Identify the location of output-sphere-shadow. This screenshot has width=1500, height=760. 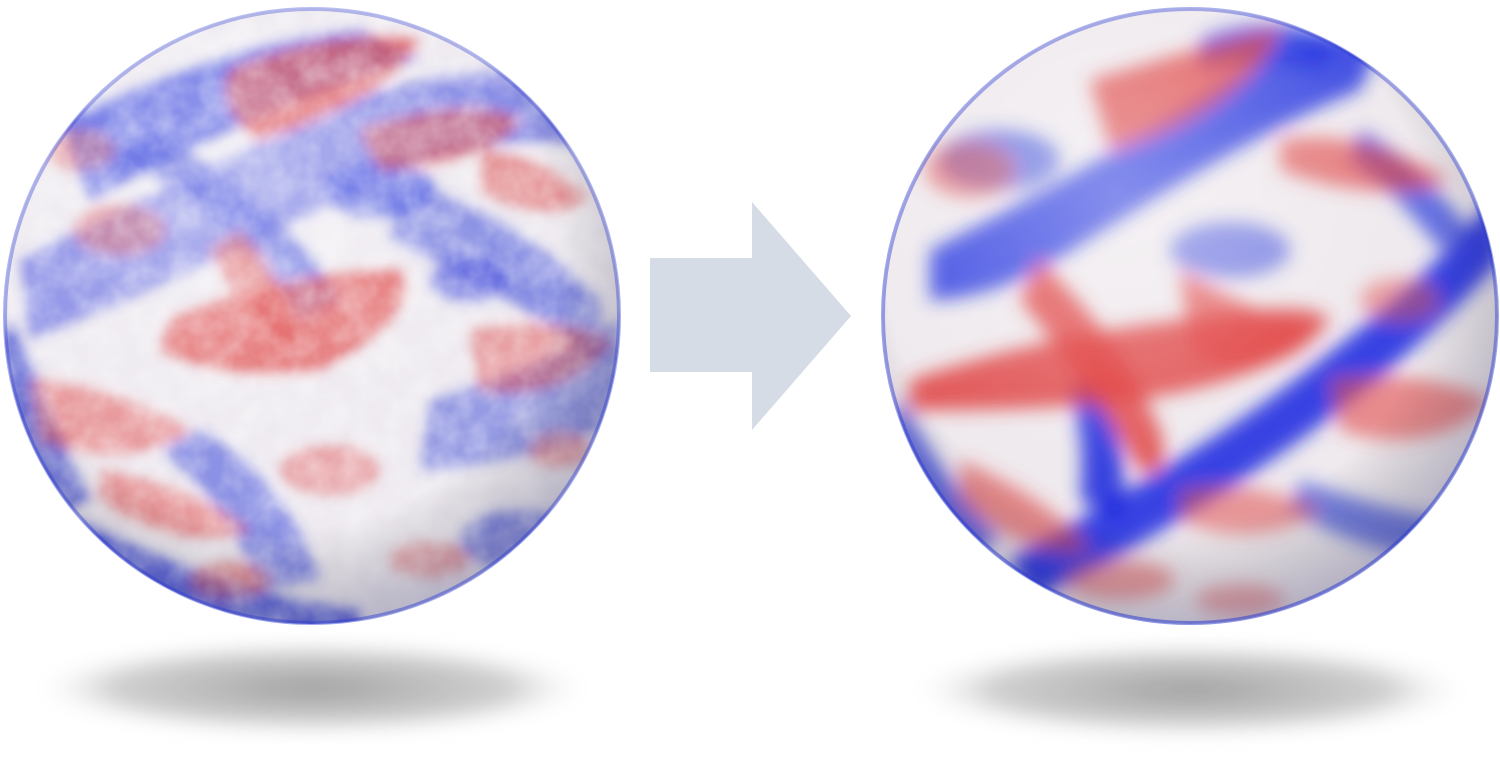
(1190, 690).